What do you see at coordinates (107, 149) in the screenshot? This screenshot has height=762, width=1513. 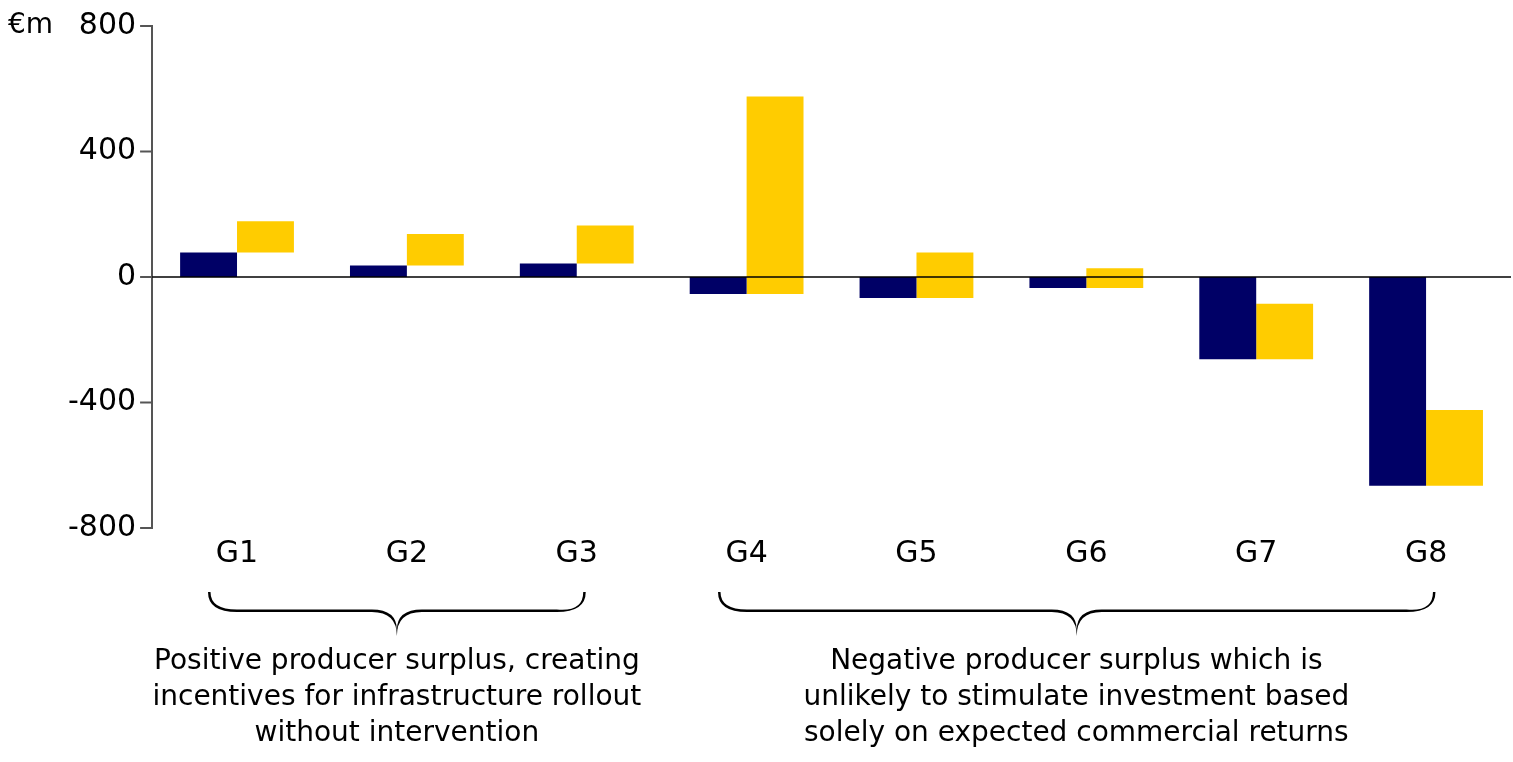 I see `y-tick-label: 400` at bounding box center [107, 149].